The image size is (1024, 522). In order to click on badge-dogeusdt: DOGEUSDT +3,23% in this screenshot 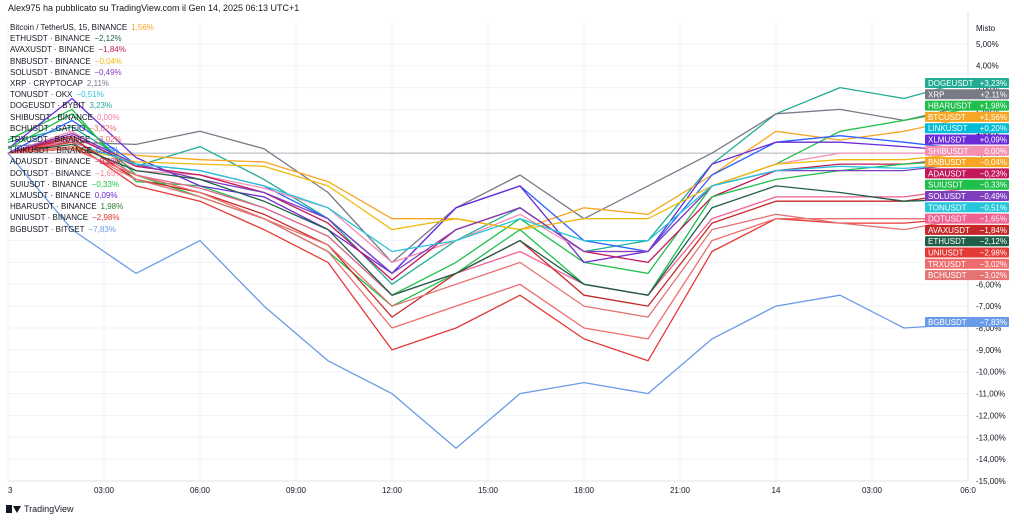, I will do `click(967, 83)`.